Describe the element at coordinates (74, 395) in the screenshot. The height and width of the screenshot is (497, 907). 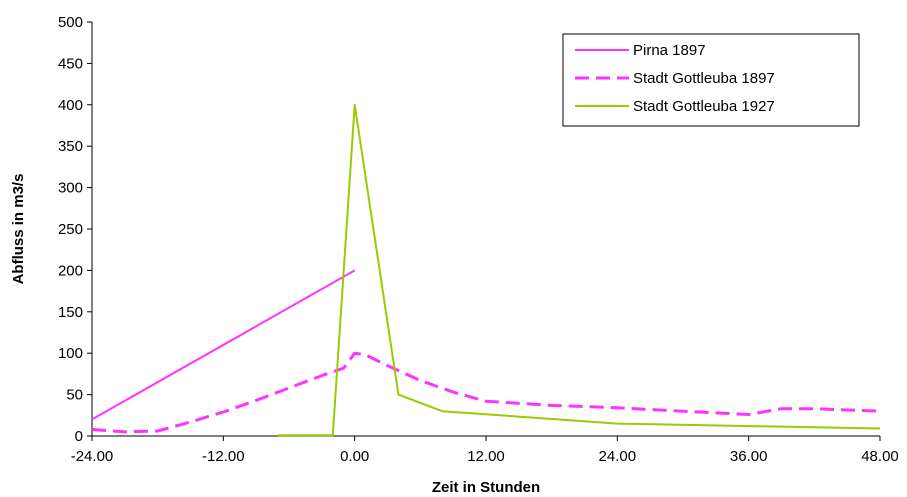
I see `y-tick-label: 50` at that location.